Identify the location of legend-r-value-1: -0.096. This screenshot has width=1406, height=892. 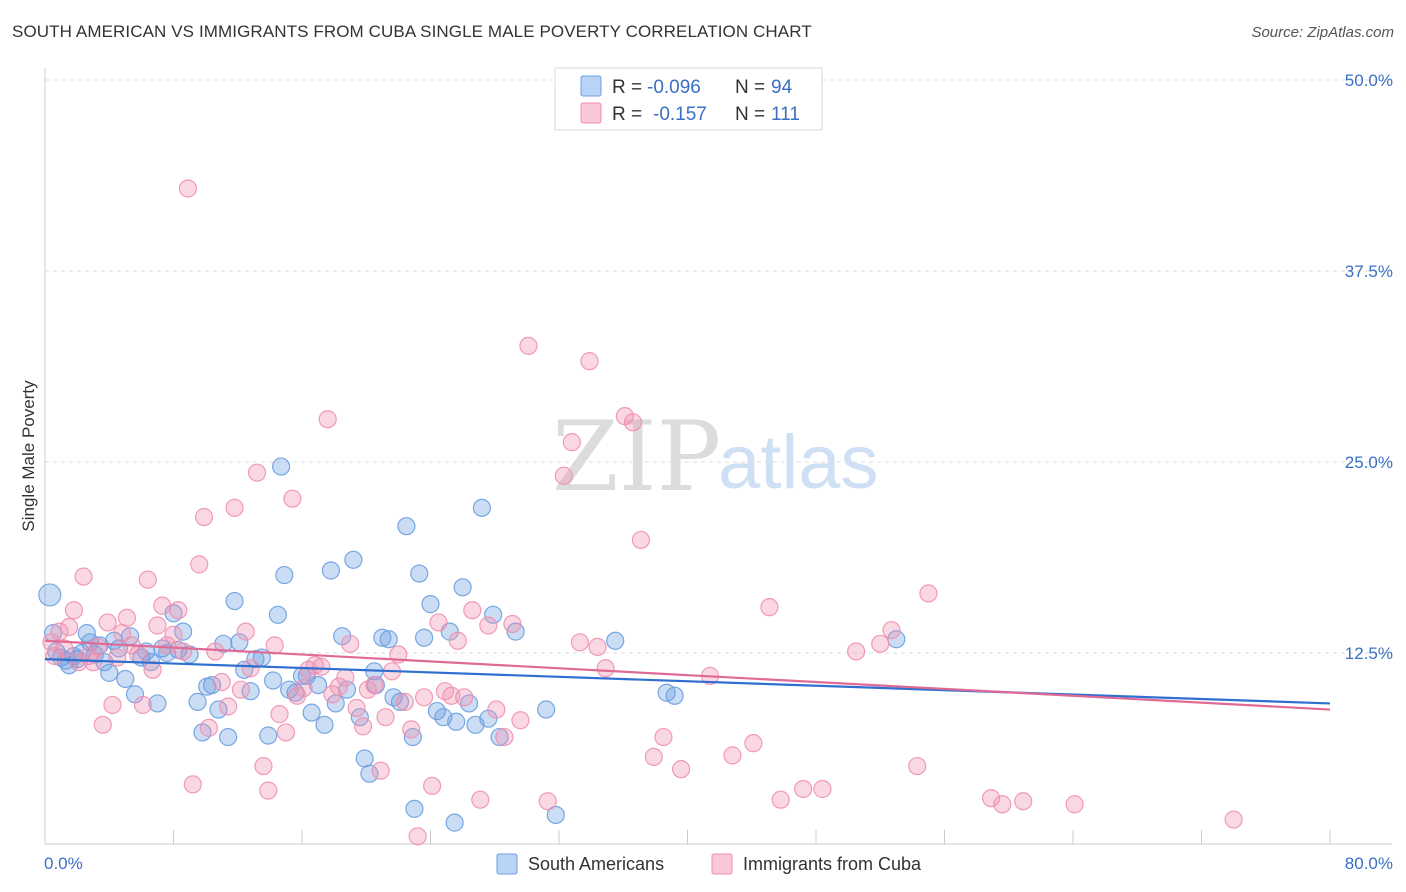
(674, 87).